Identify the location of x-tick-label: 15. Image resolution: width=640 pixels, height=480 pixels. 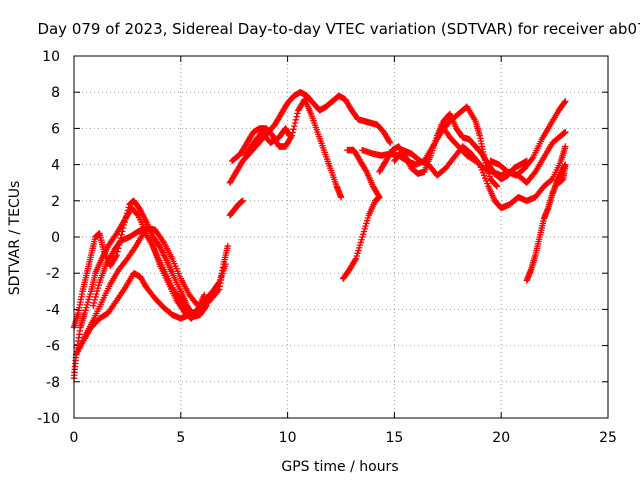
(394, 438).